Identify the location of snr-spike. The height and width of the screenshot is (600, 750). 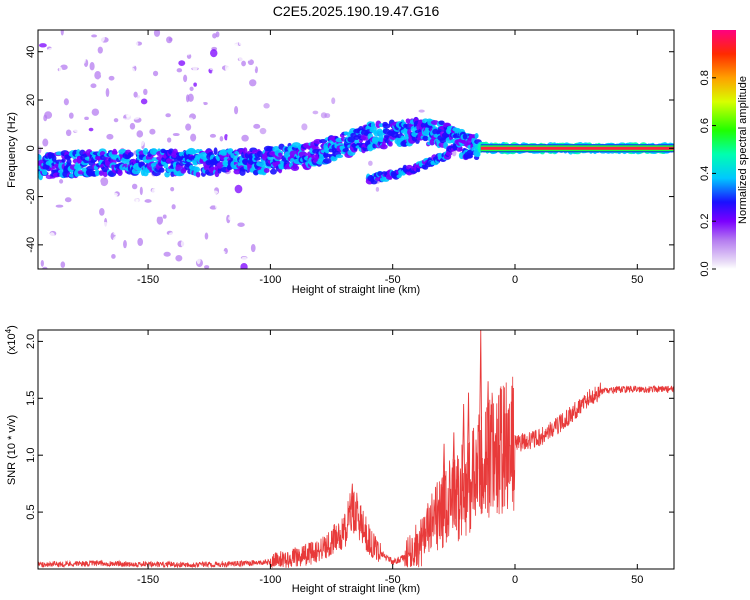
(453, 479).